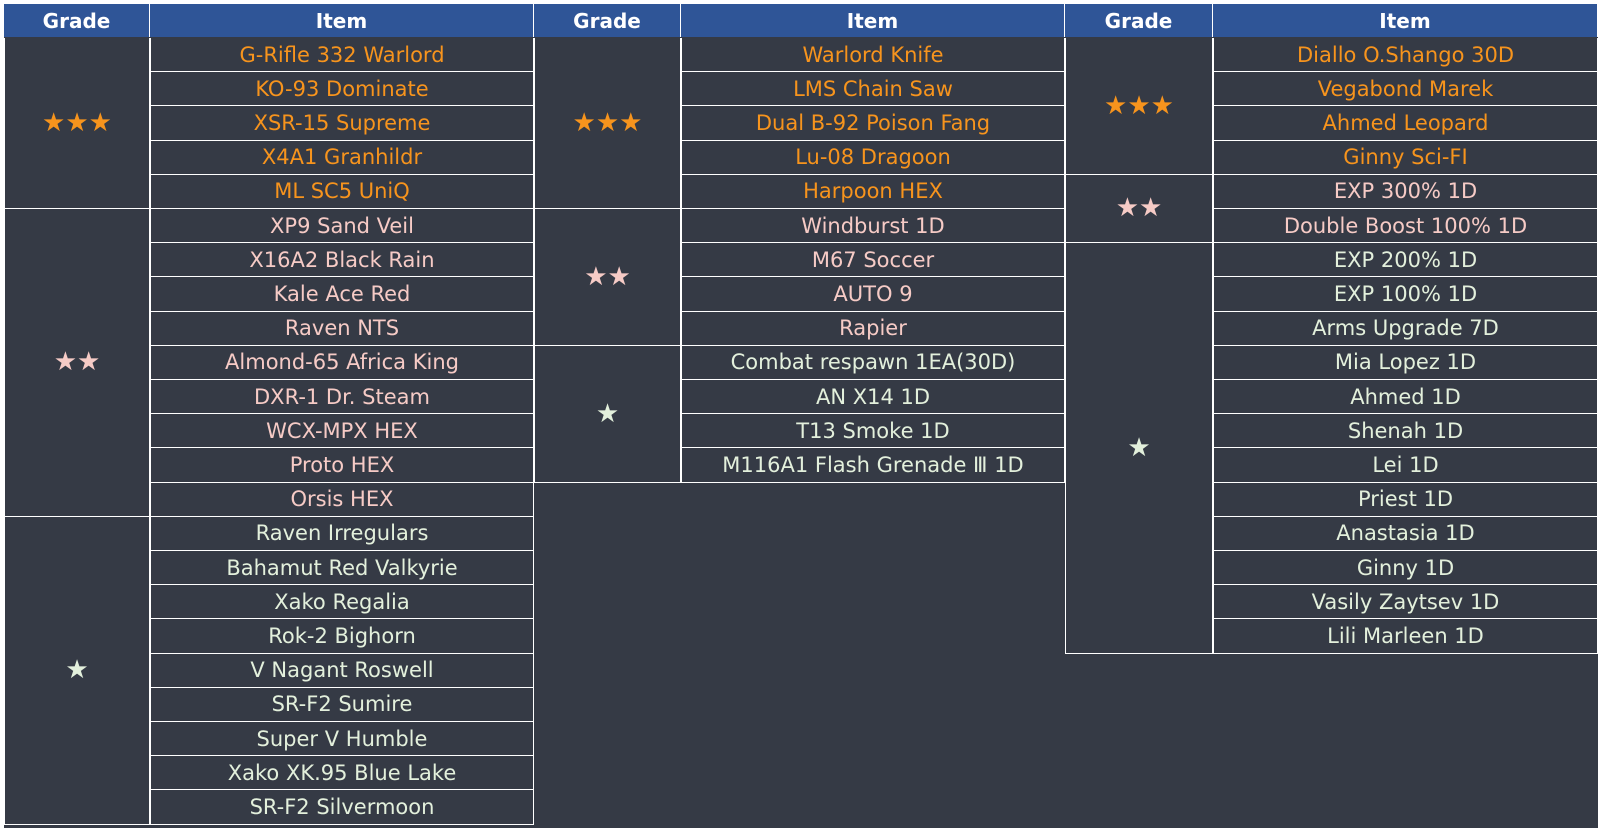  What do you see at coordinates (342, 739) in the screenshot?
I see `item-name: Super V Humble` at bounding box center [342, 739].